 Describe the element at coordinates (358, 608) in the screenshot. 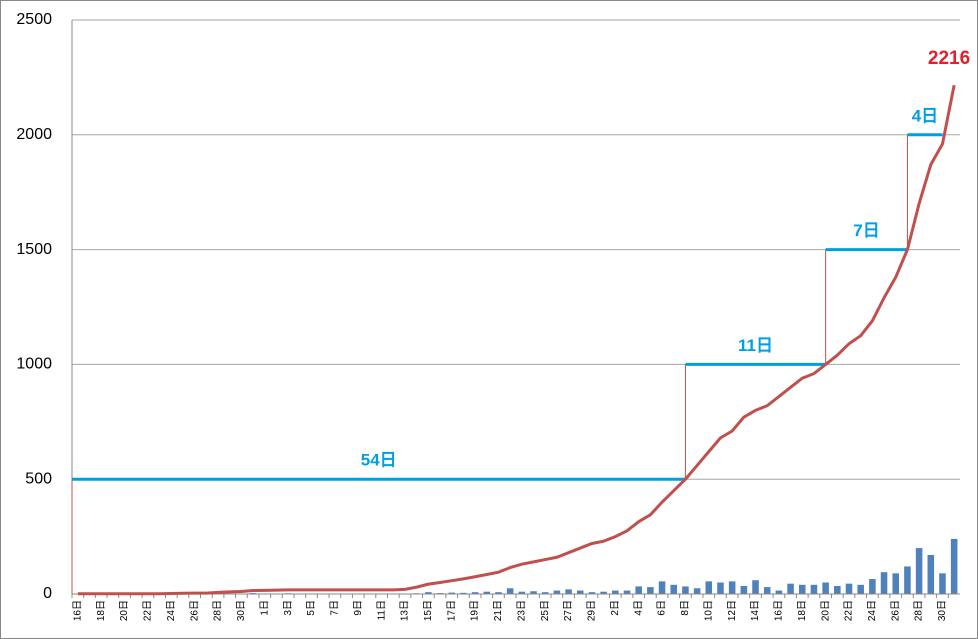

I see `x-tick-label: 9日` at that location.